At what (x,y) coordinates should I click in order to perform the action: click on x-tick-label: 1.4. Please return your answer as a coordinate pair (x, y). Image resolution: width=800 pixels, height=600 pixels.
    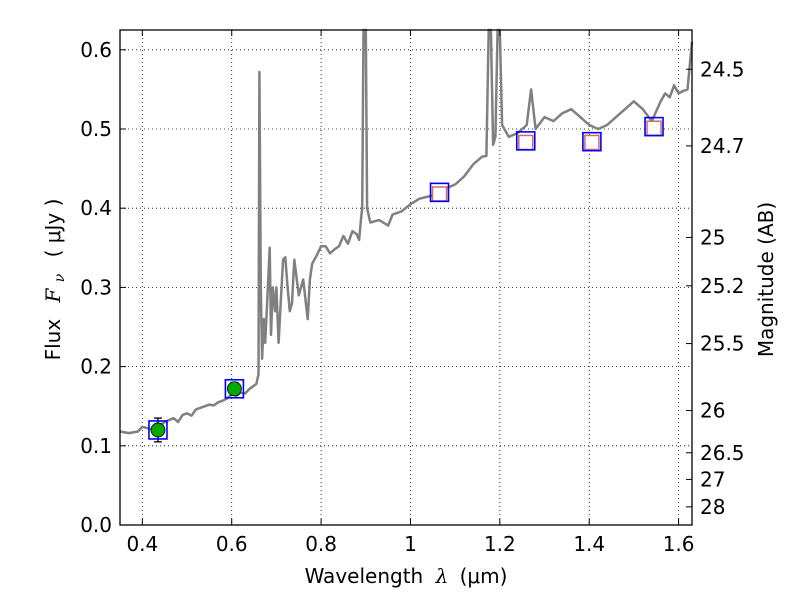
    Looking at the image, I should click on (589, 544).